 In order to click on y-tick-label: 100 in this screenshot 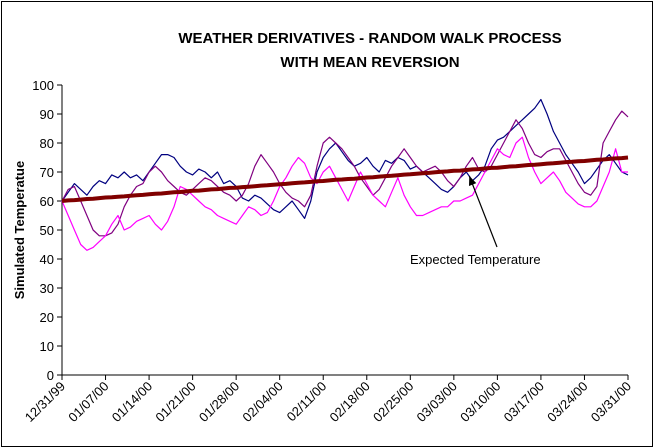, I will do `click(43, 85)`.